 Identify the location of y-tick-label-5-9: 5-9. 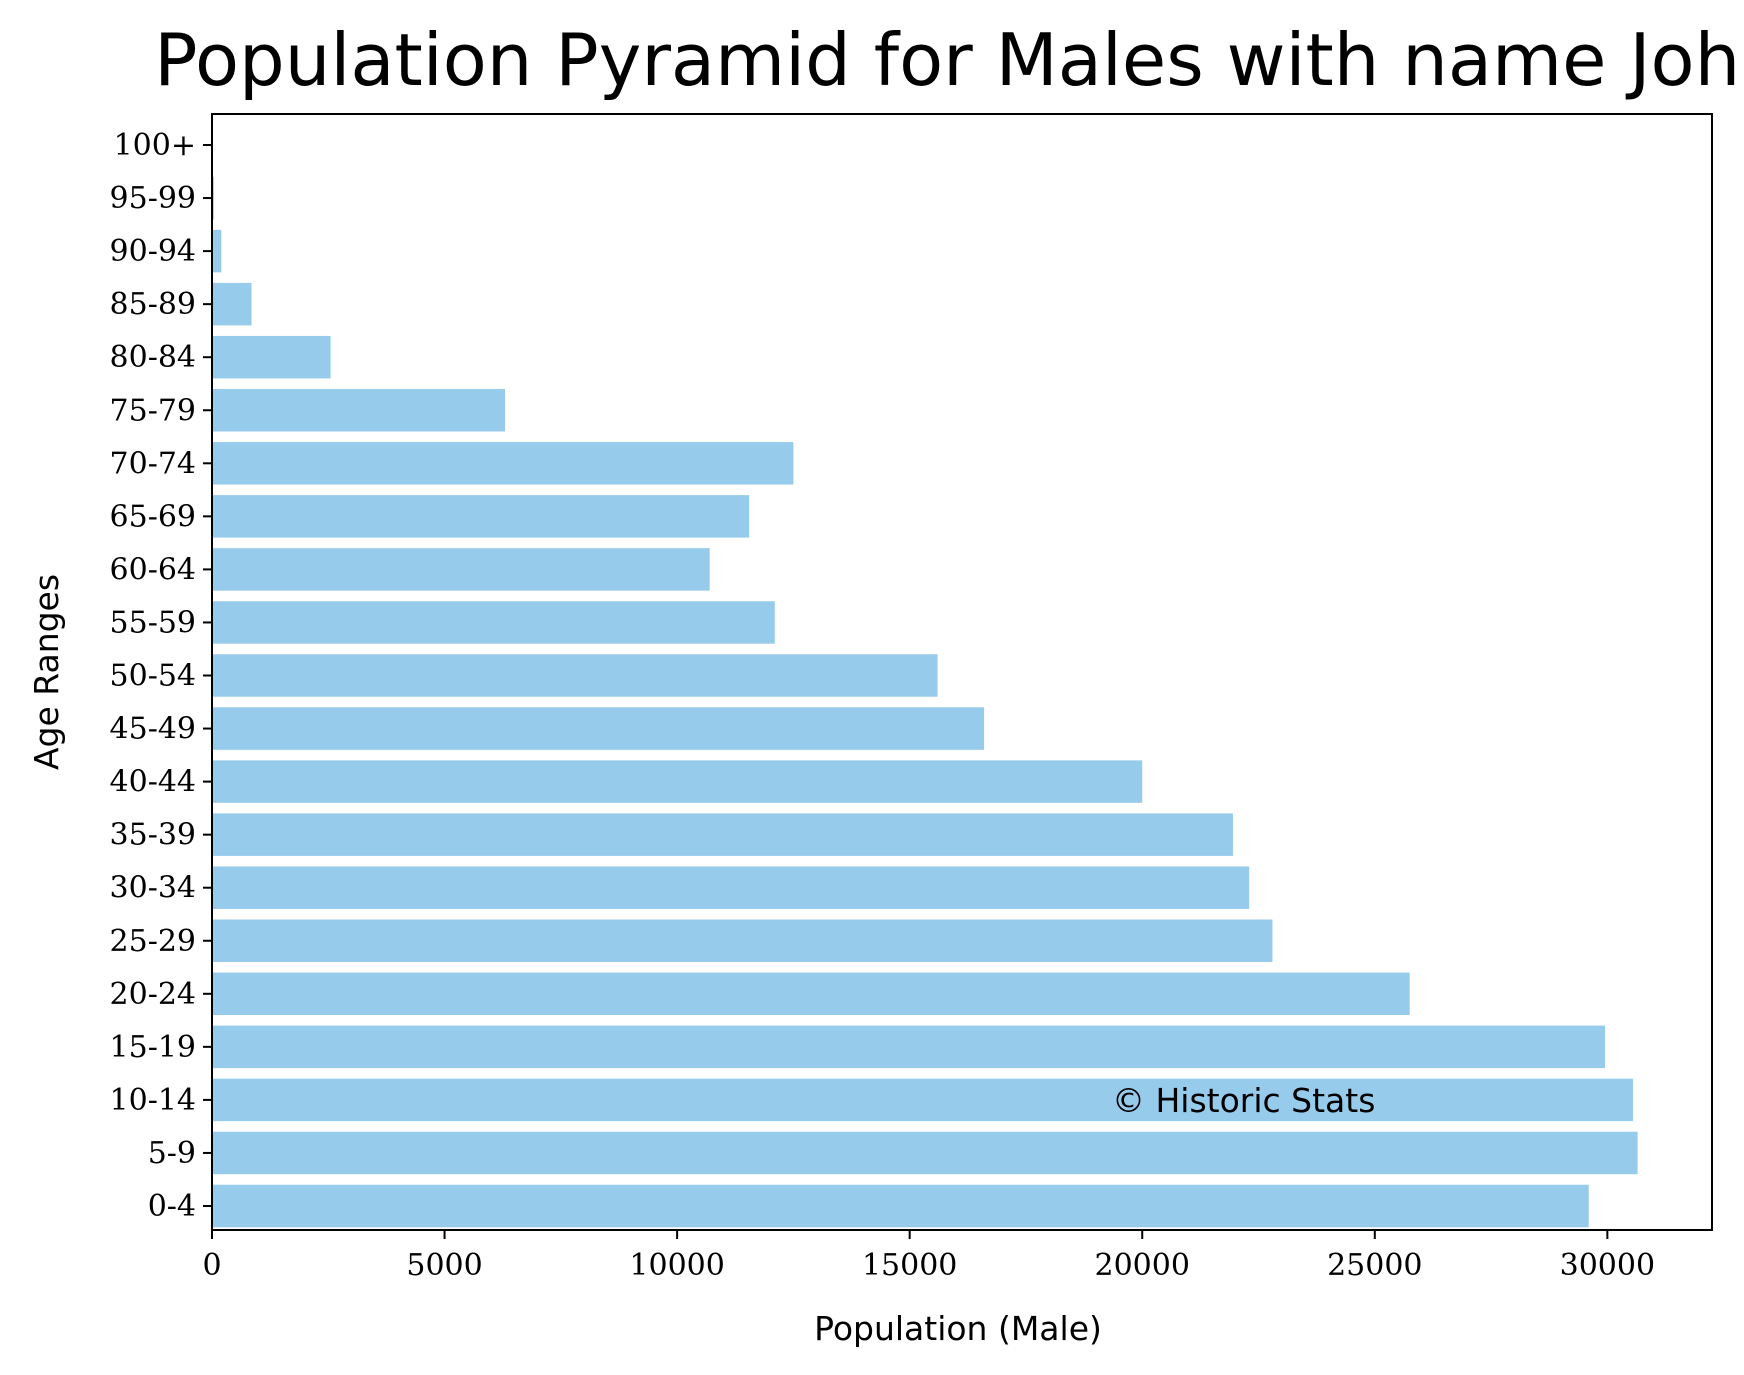
(172, 1153).